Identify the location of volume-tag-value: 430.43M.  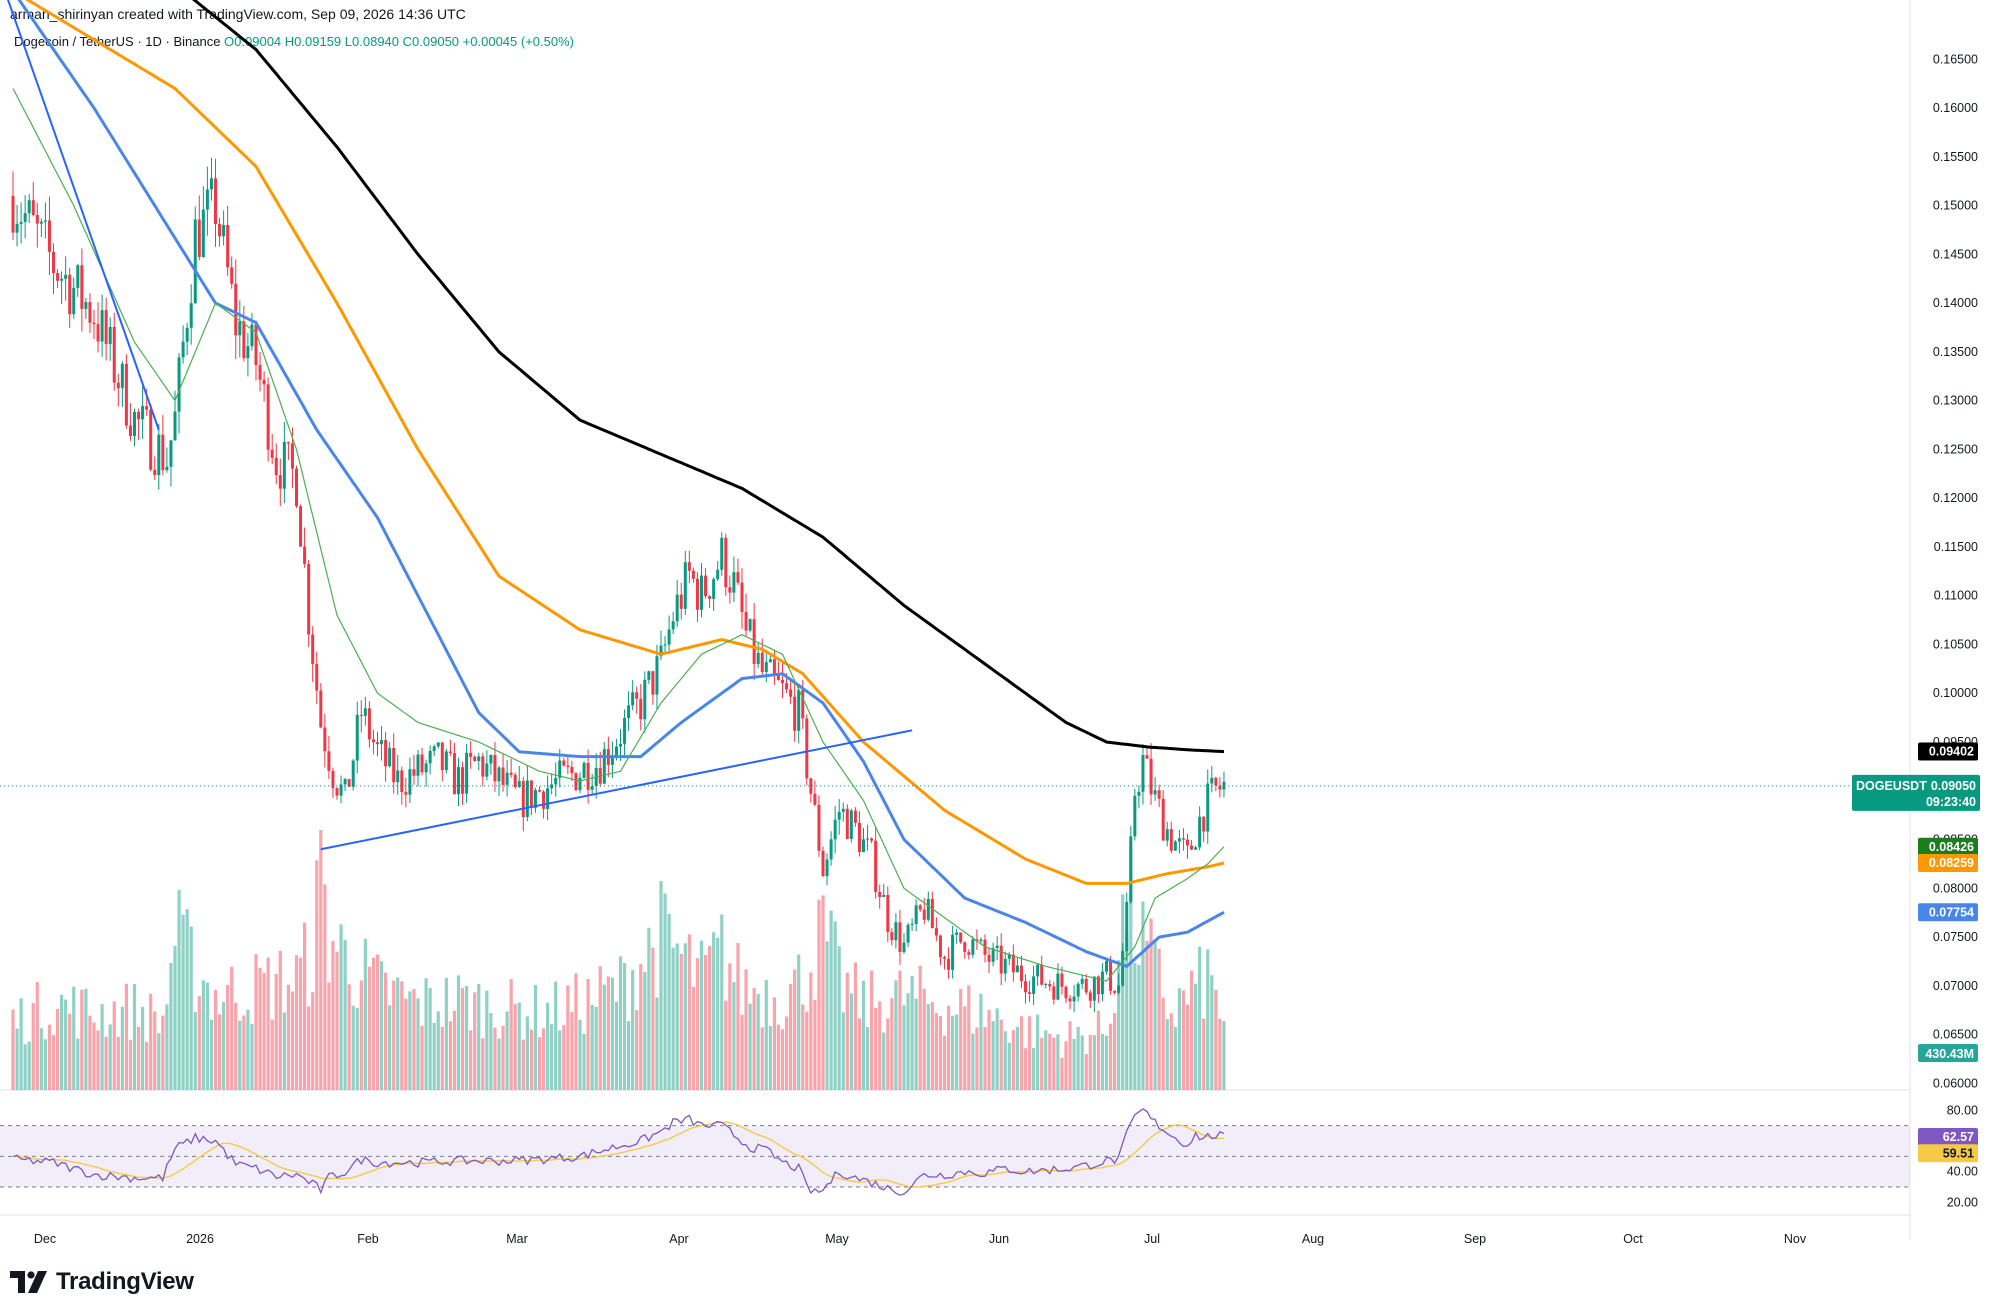
(1949, 1054).